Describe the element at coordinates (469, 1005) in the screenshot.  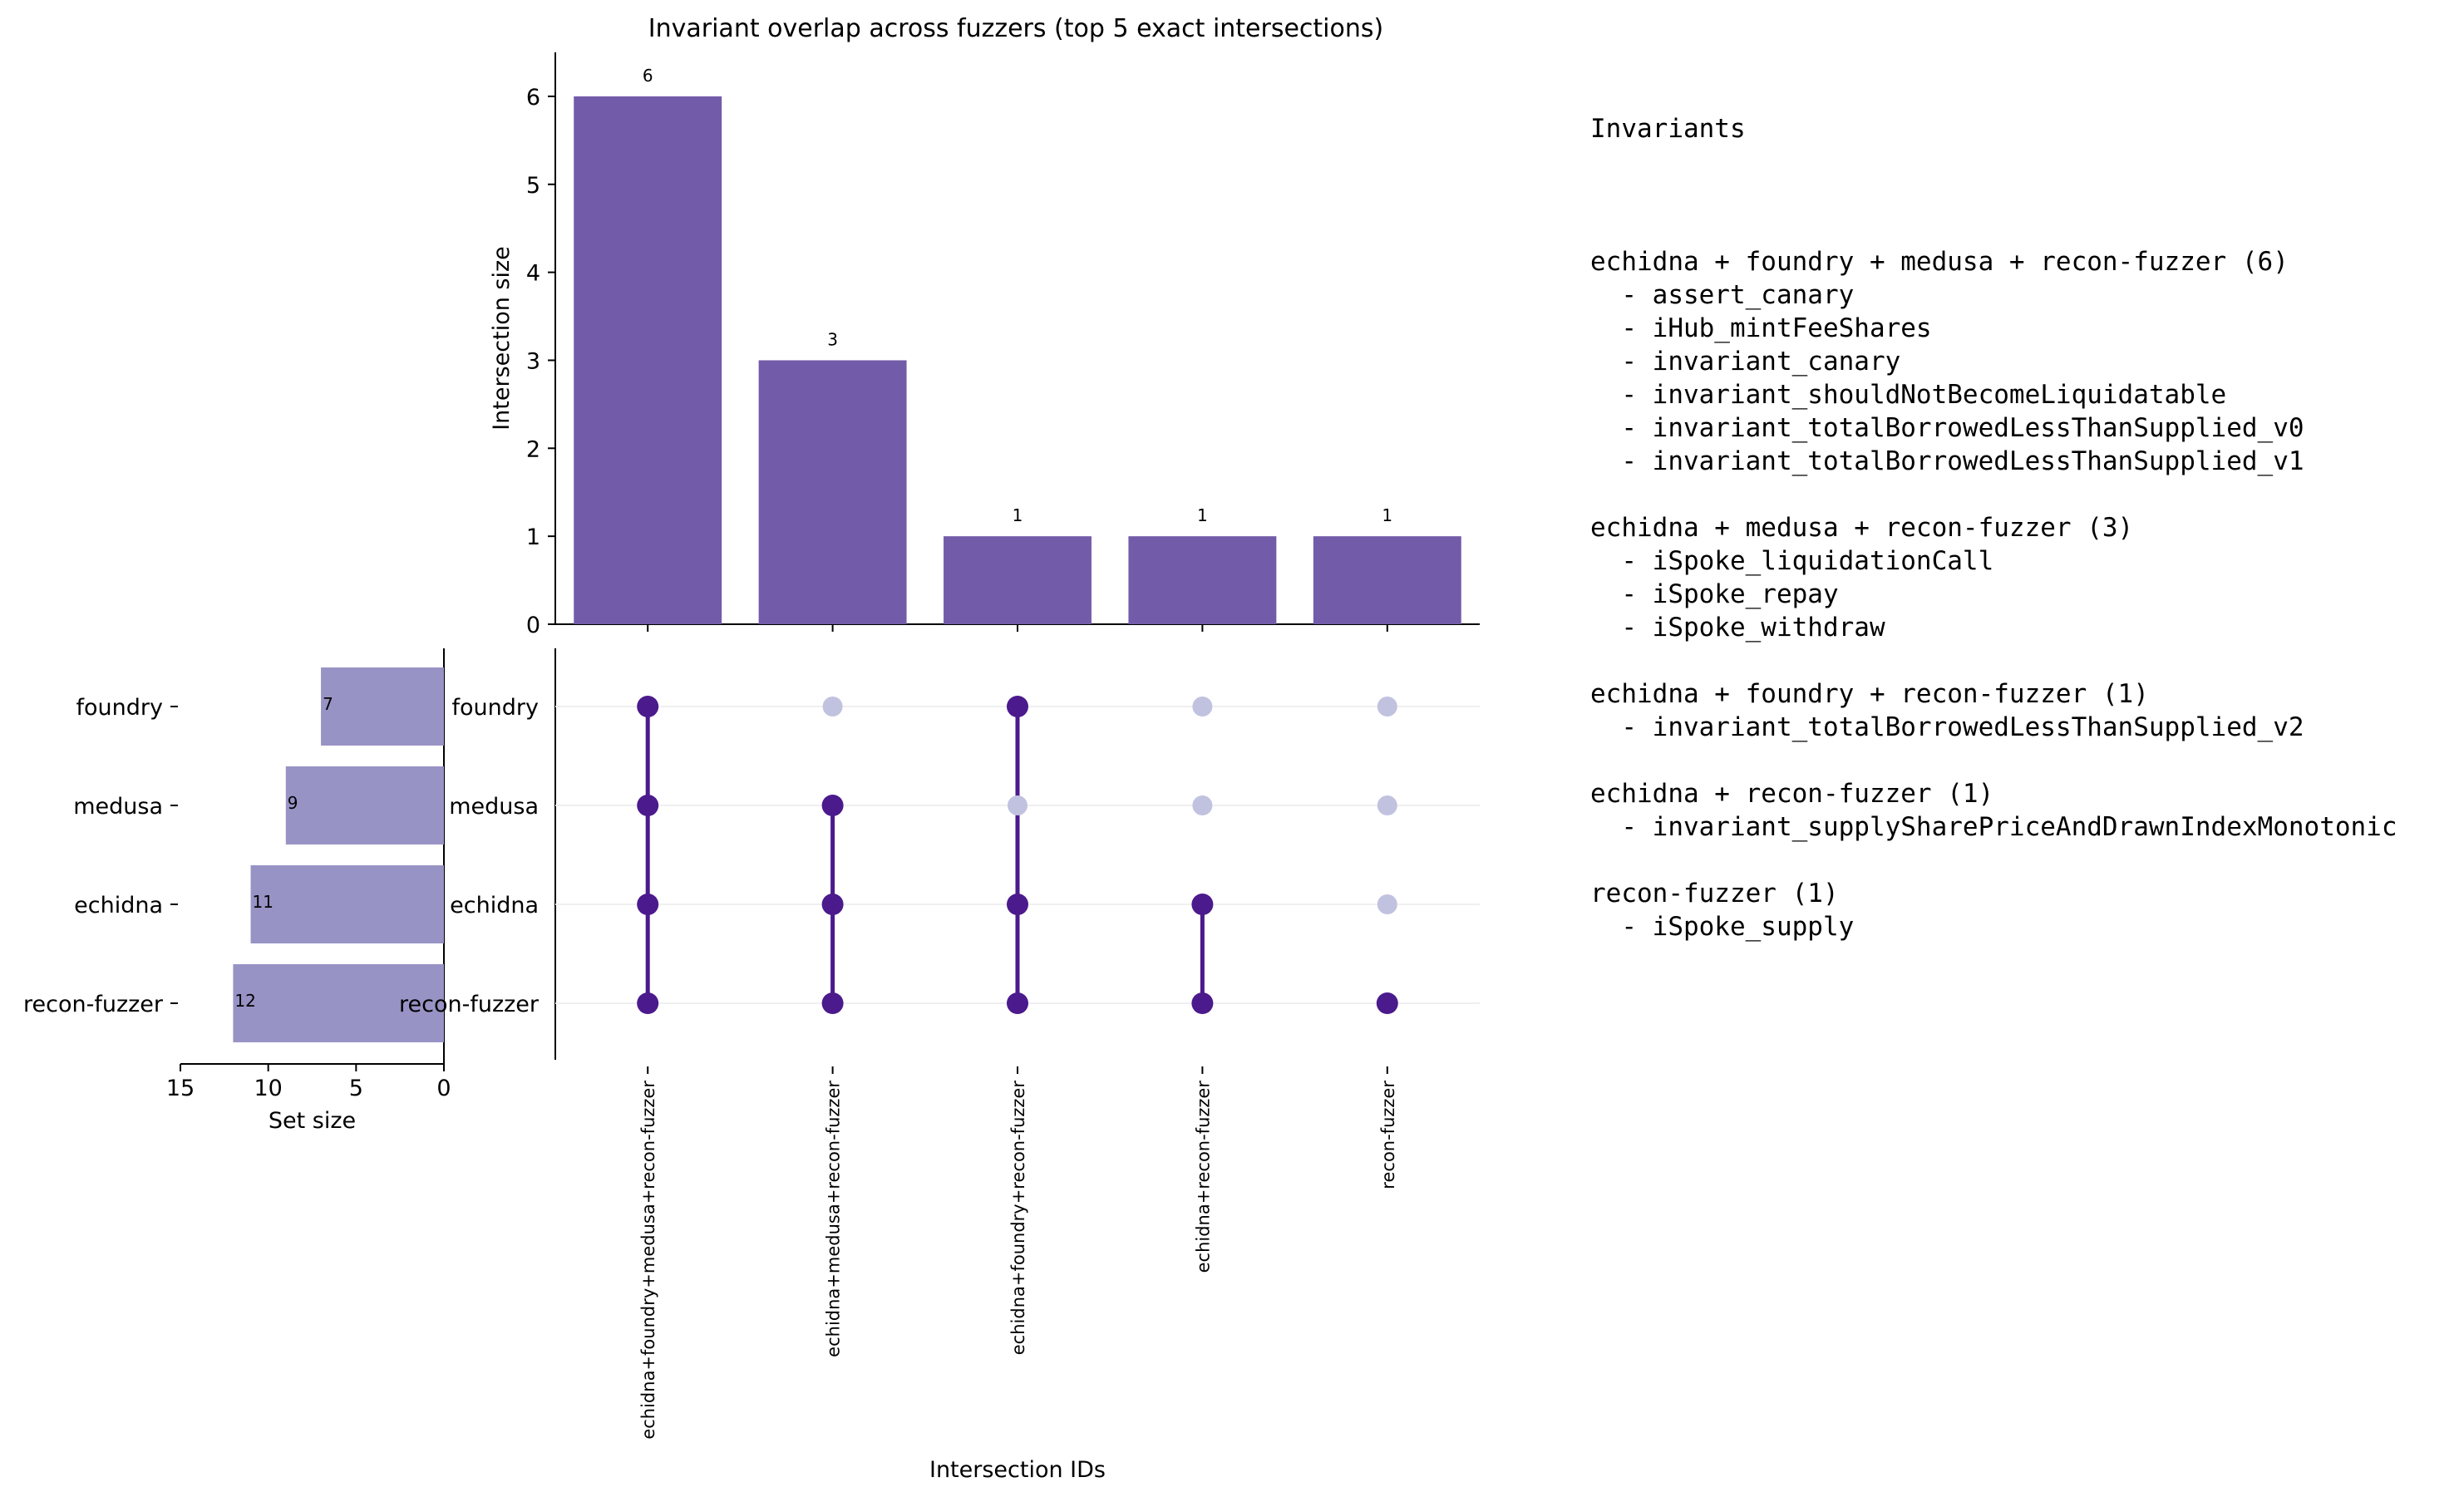
I see `matrix-row-label: recon-fuzzer` at that location.